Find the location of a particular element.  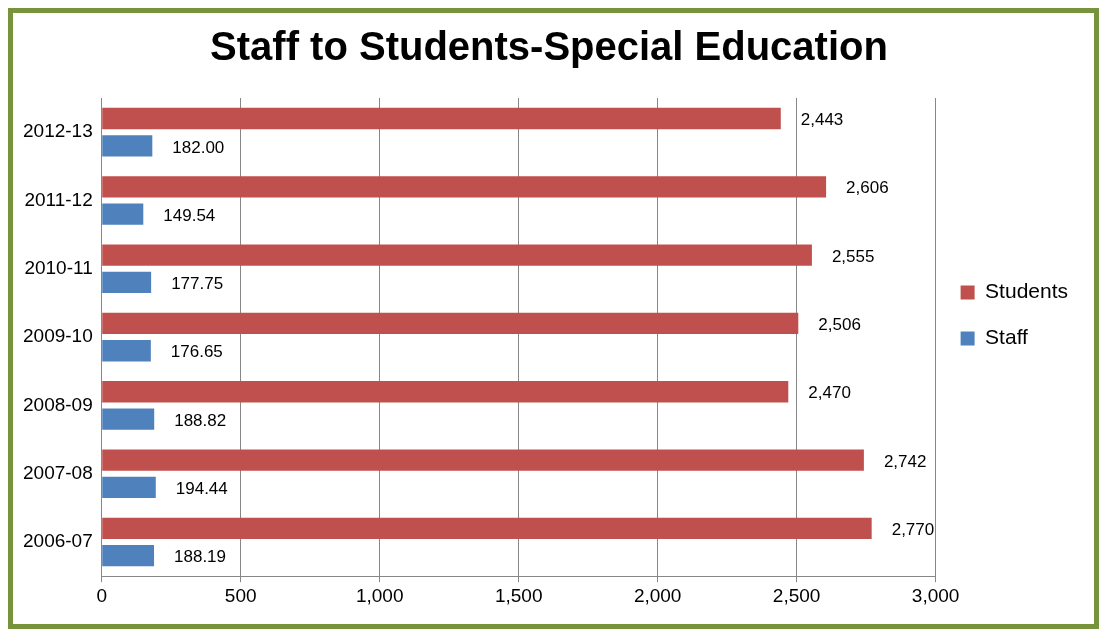

y-tick-label: 2012-13 is located at coordinates (57, 131).